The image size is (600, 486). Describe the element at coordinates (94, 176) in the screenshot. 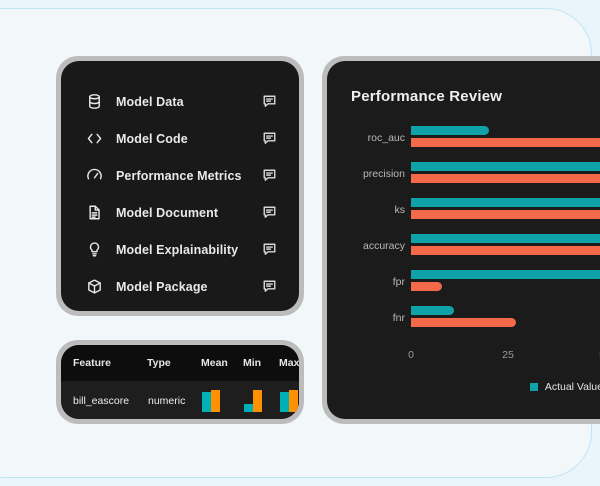

I see `gauge-icon` at that location.